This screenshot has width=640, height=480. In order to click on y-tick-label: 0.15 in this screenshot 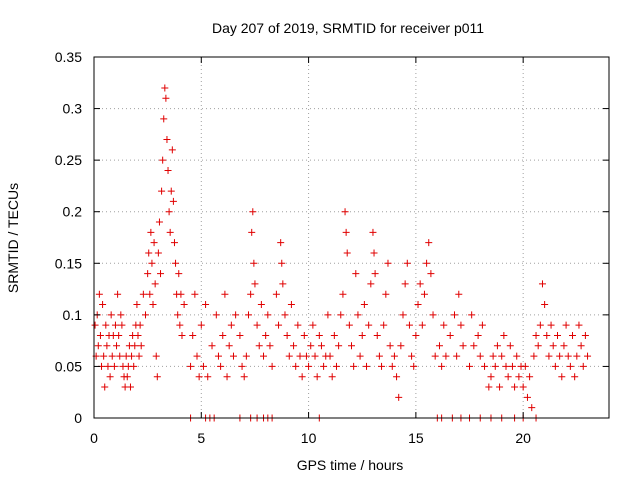, I will do `click(68, 263)`.